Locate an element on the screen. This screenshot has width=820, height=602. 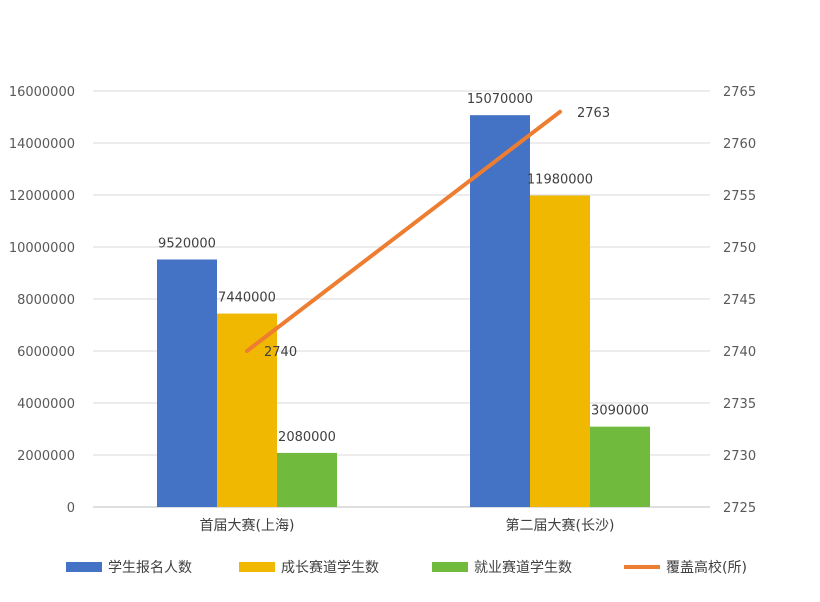
category-label: 首届大赛(上海) is located at coordinates (247, 526).